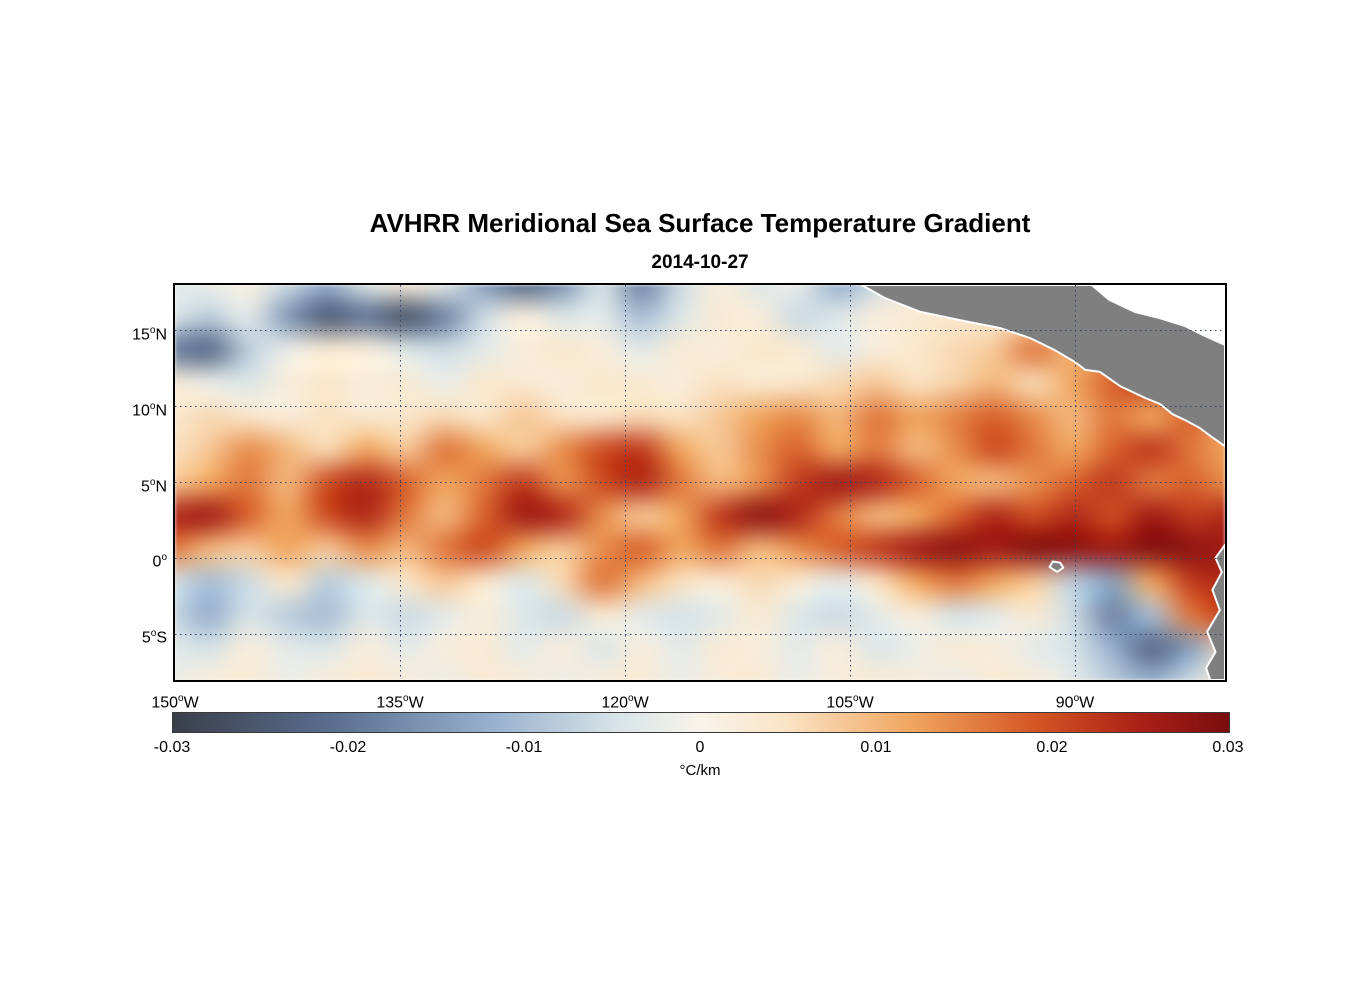  I want to click on lat-tick-label-10N: 10oN, so click(149, 409).